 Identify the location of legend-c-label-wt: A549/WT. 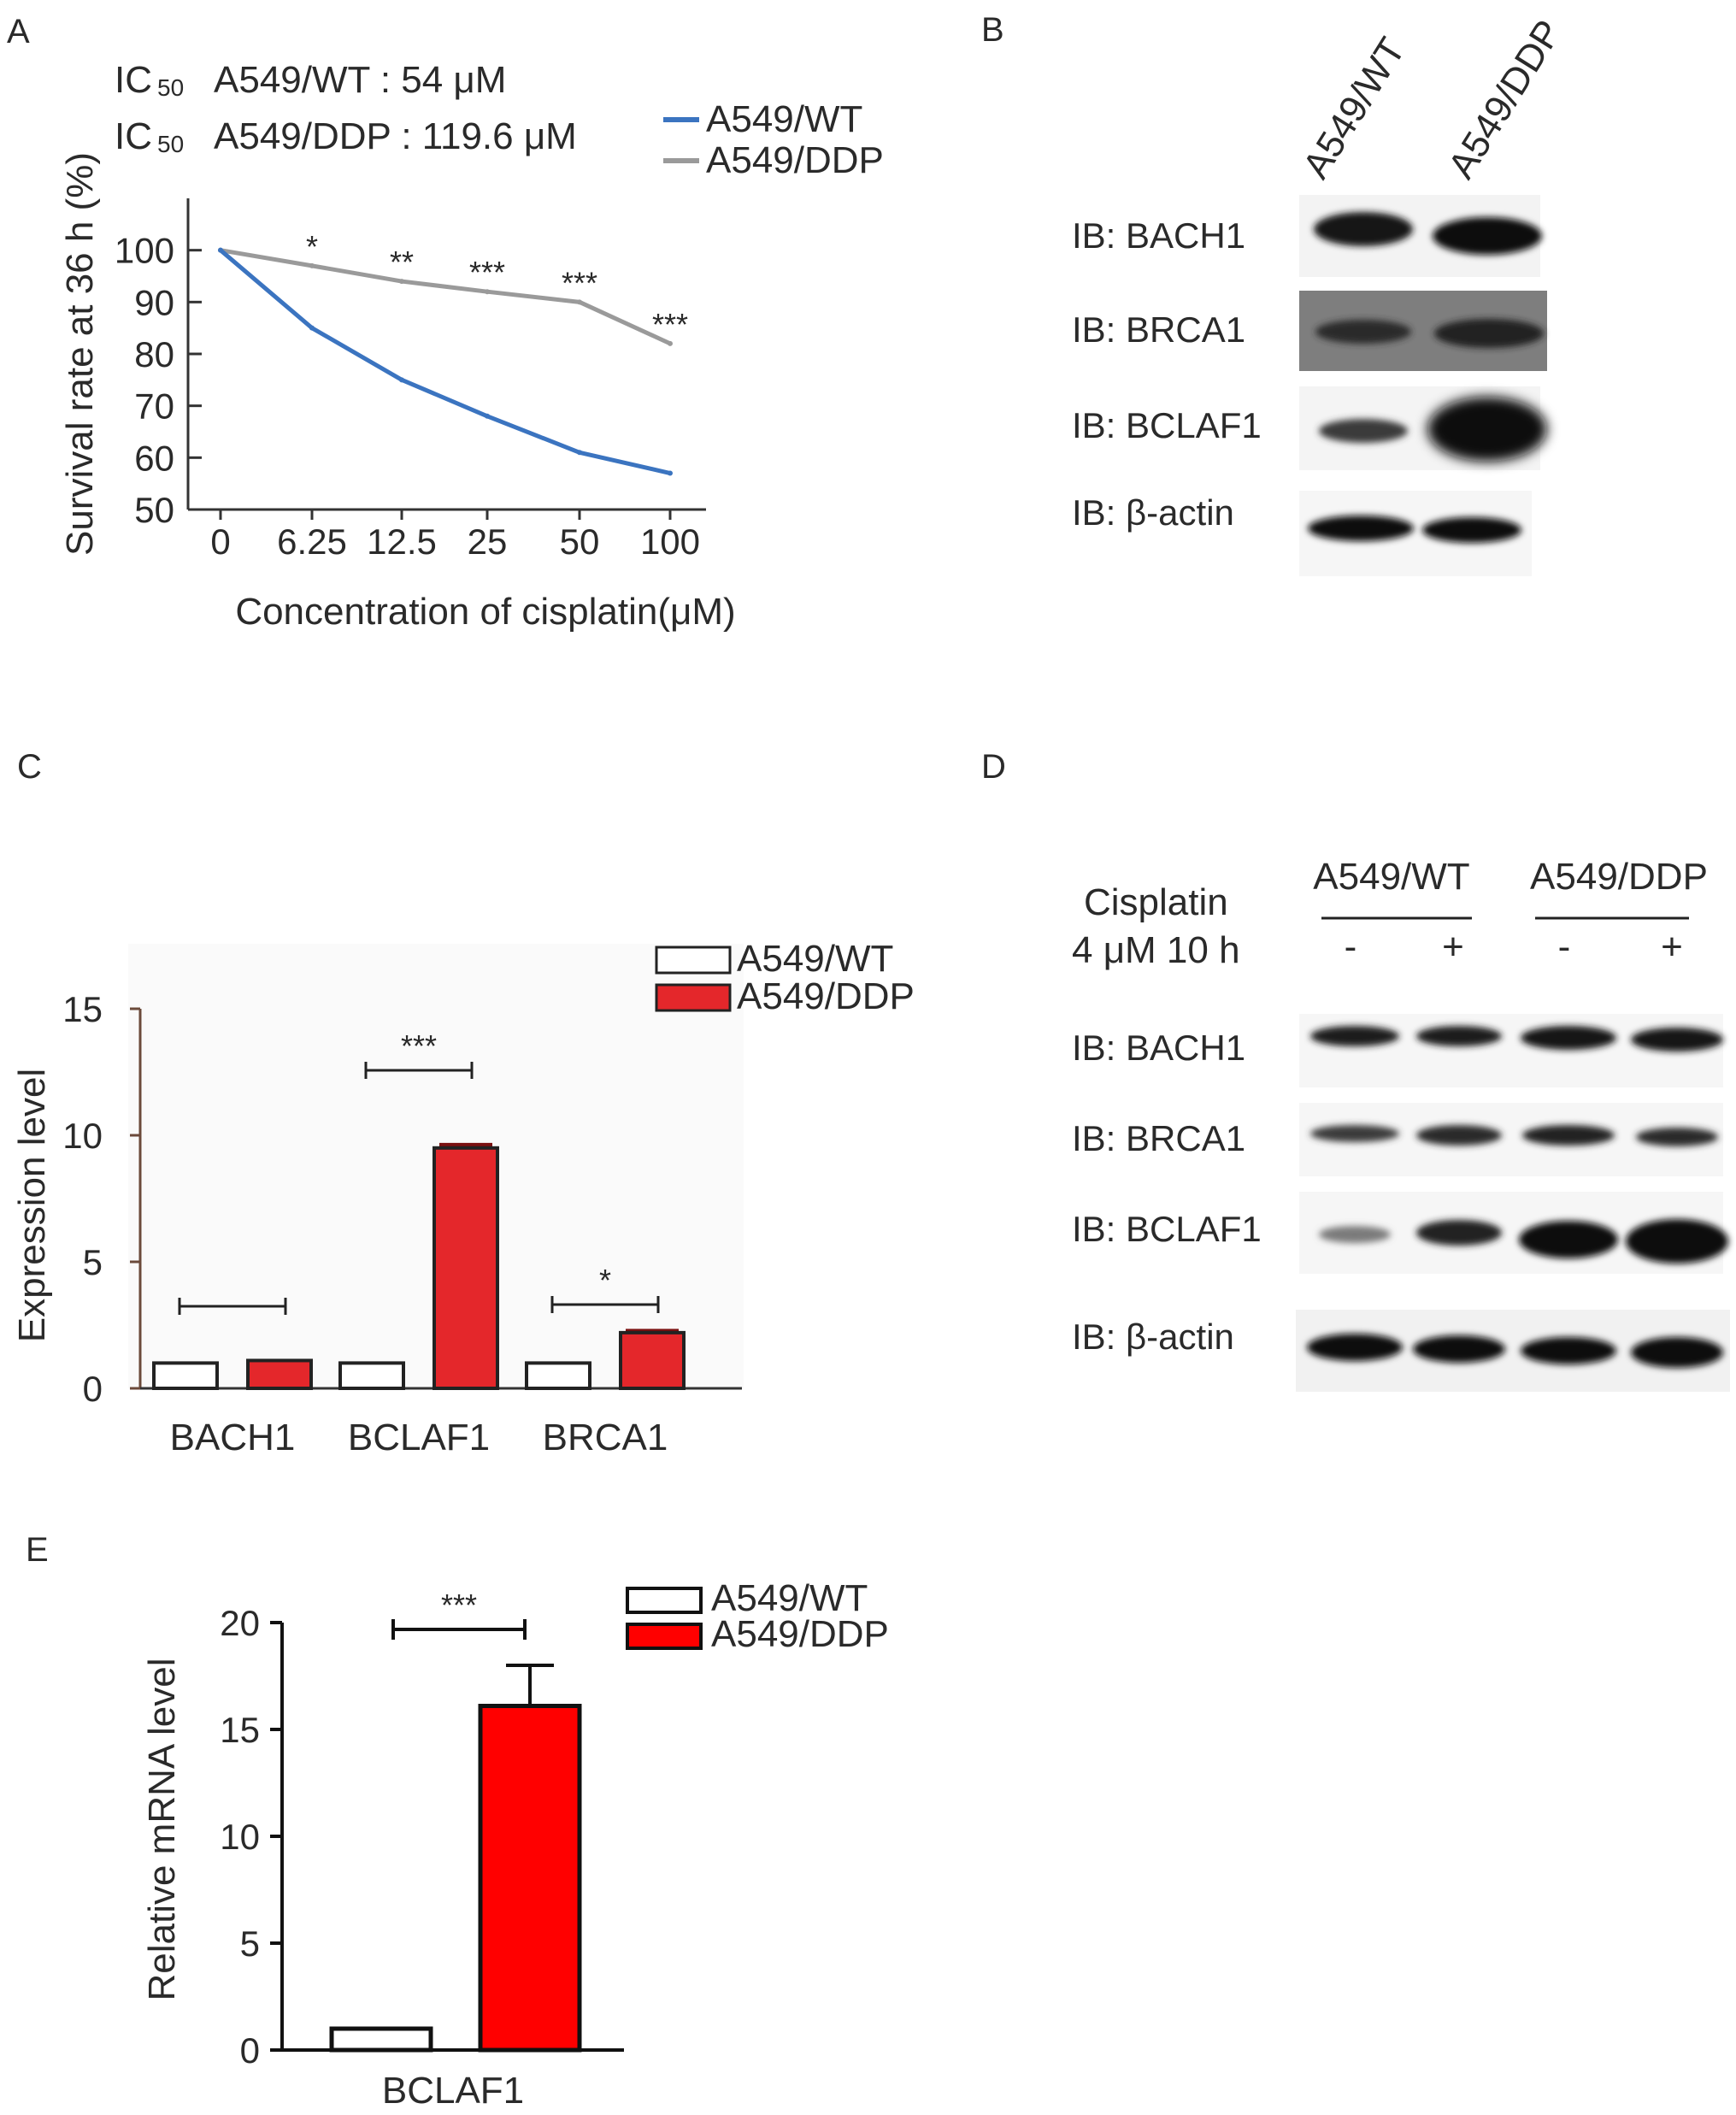
(815, 959).